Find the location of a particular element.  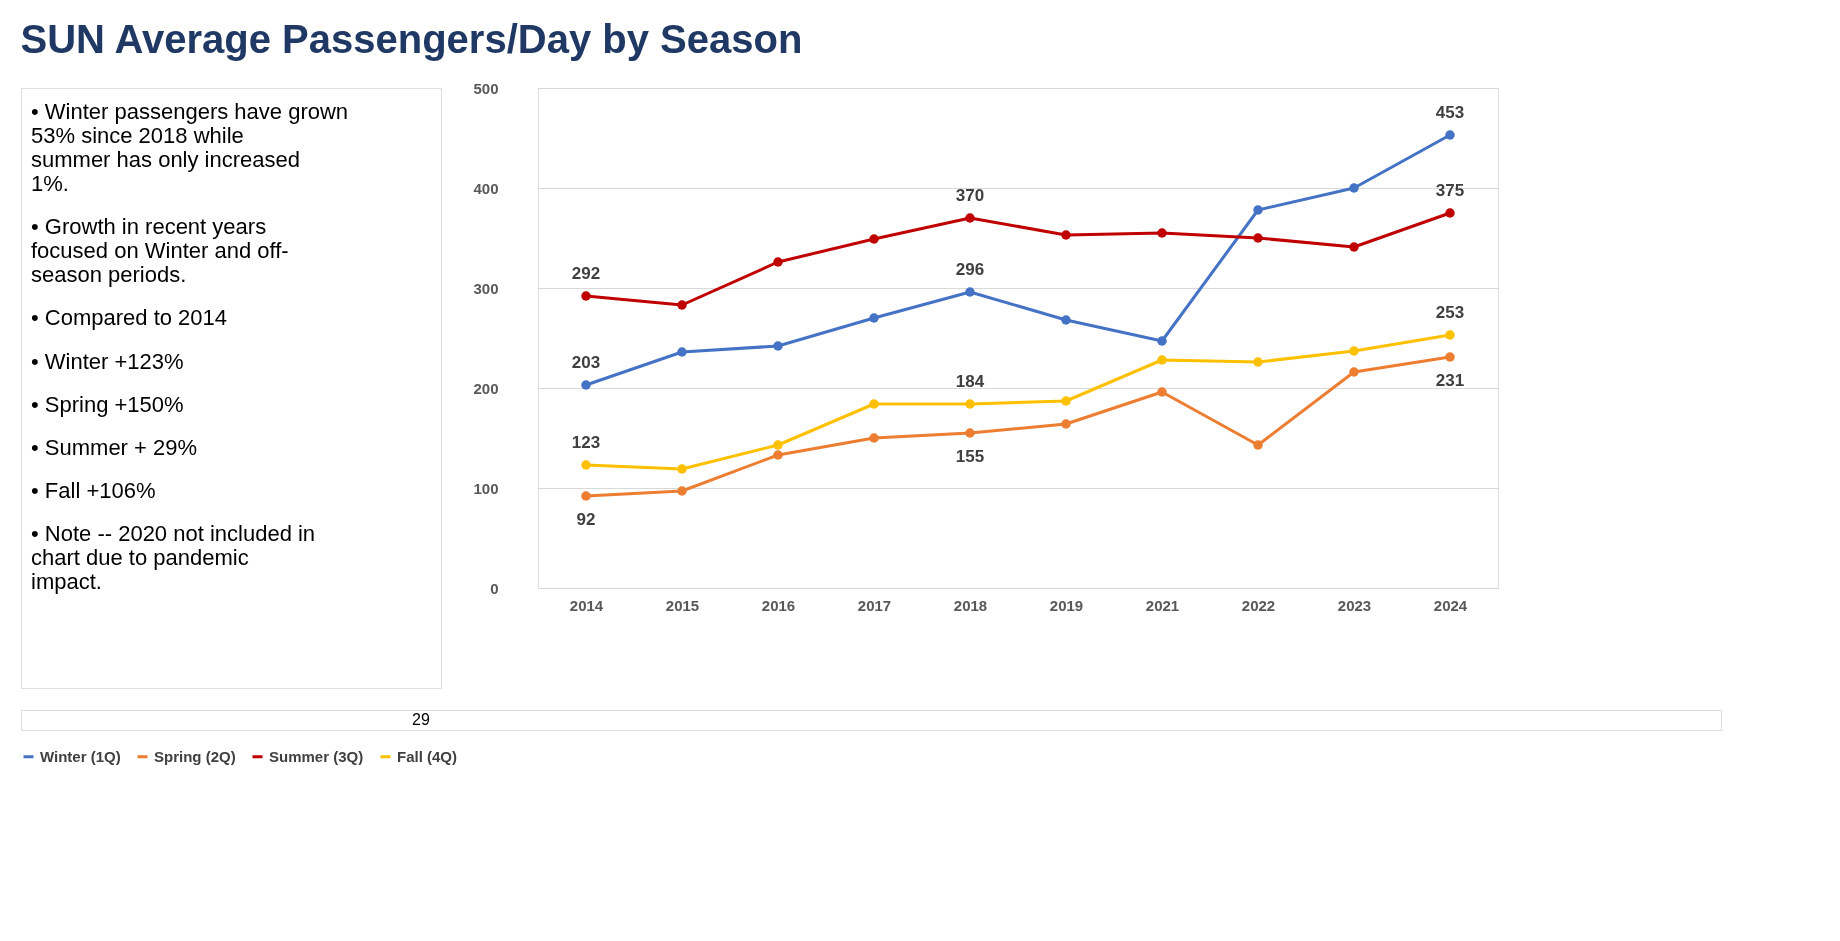

text: • Fall +106% is located at coordinates (93, 491).